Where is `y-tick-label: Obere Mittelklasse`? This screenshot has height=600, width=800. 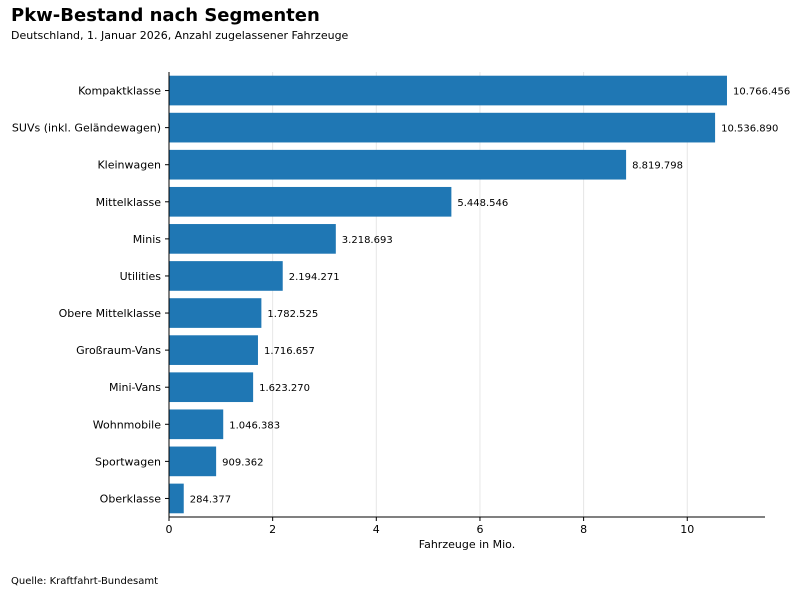 y-tick-label: Obere Mittelklasse is located at coordinates (110, 313).